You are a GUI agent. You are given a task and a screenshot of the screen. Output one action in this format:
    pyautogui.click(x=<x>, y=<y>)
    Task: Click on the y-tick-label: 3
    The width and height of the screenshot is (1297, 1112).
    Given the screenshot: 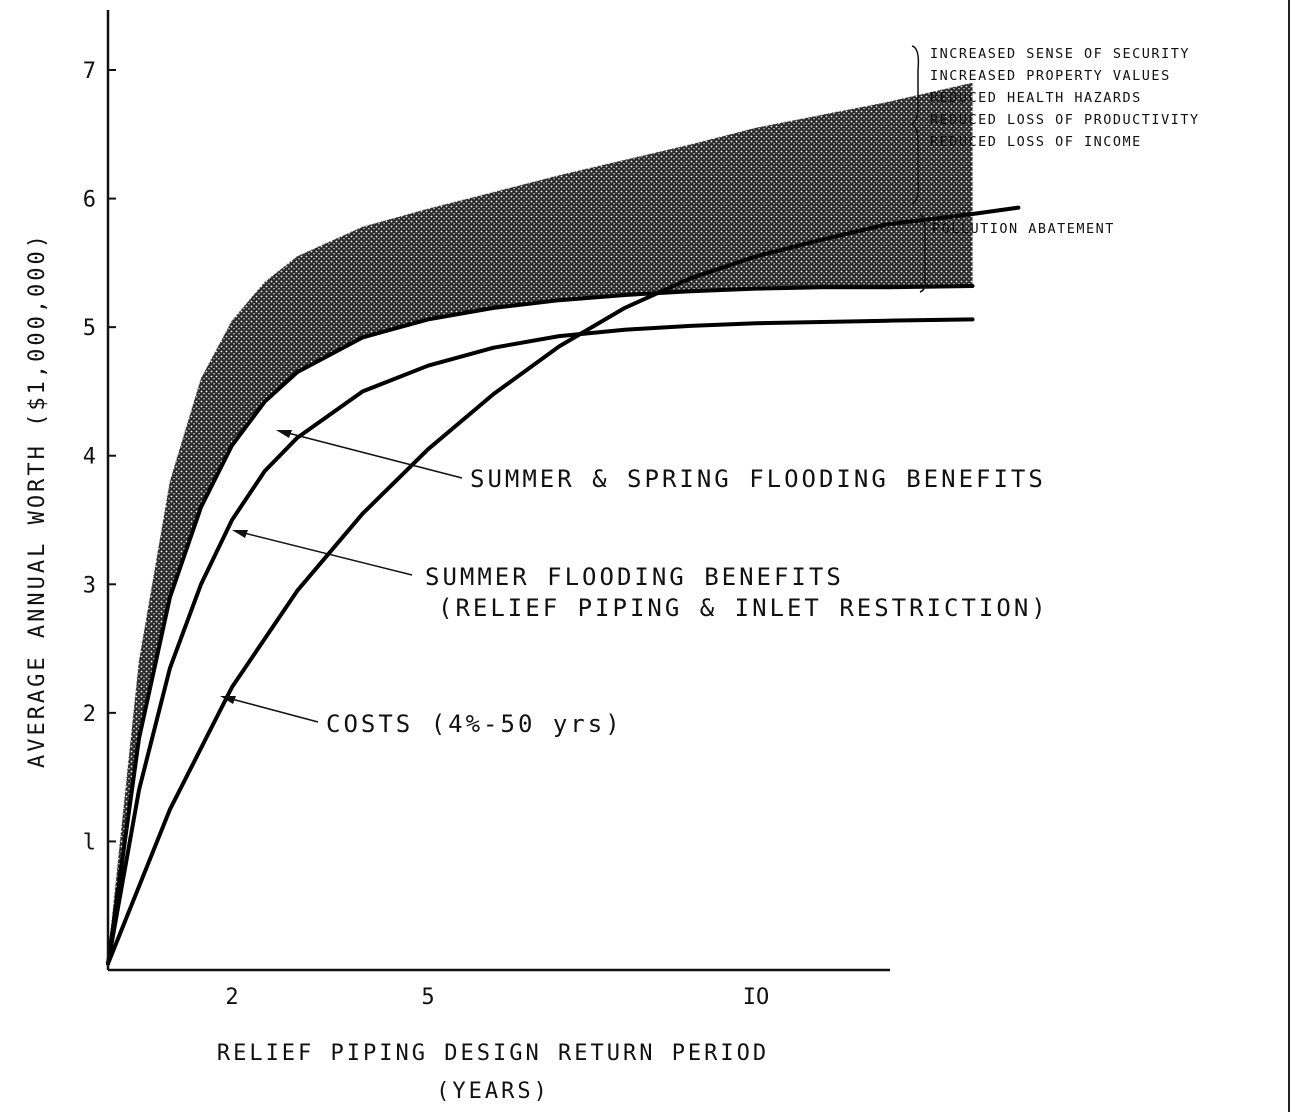 What is the action you would take?
    pyautogui.click(x=89, y=585)
    